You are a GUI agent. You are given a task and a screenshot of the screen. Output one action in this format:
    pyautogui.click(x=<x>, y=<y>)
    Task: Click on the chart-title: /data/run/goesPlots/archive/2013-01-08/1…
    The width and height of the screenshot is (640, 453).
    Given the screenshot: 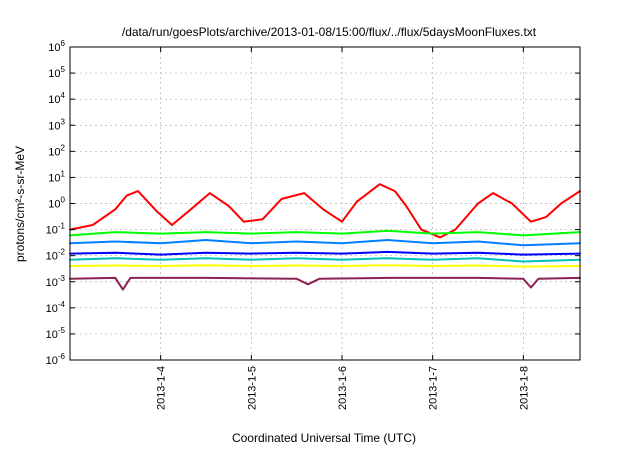 What is the action you would take?
    pyautogui.click(x=329, y=32)
    